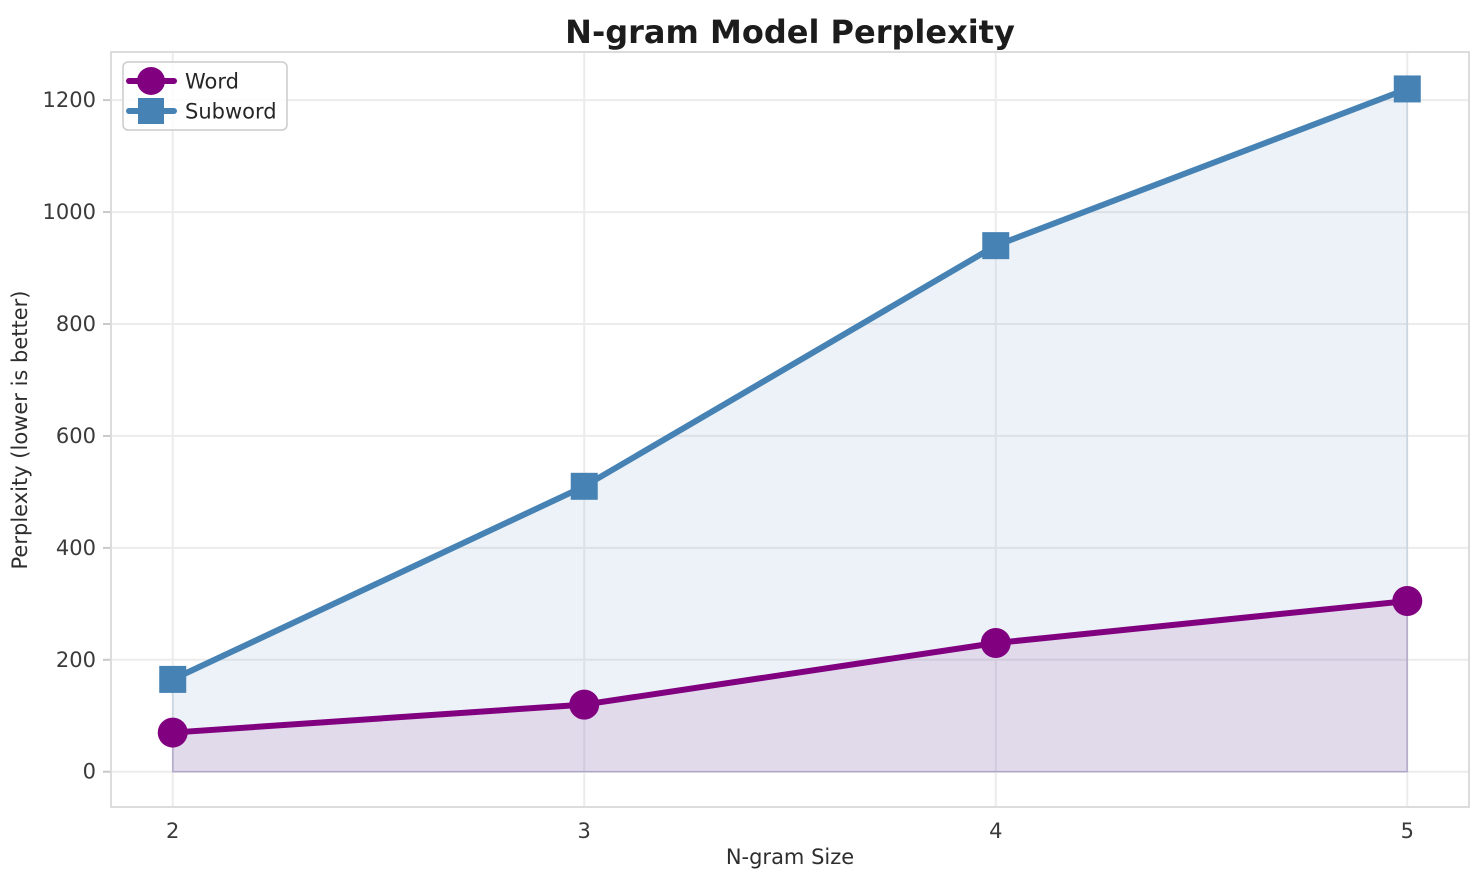 The width and height of the screenshot is (1484, 885). Describe the element at coordinates (584, 486) in the screenshot. I see `subword-marker-n3` at that location.